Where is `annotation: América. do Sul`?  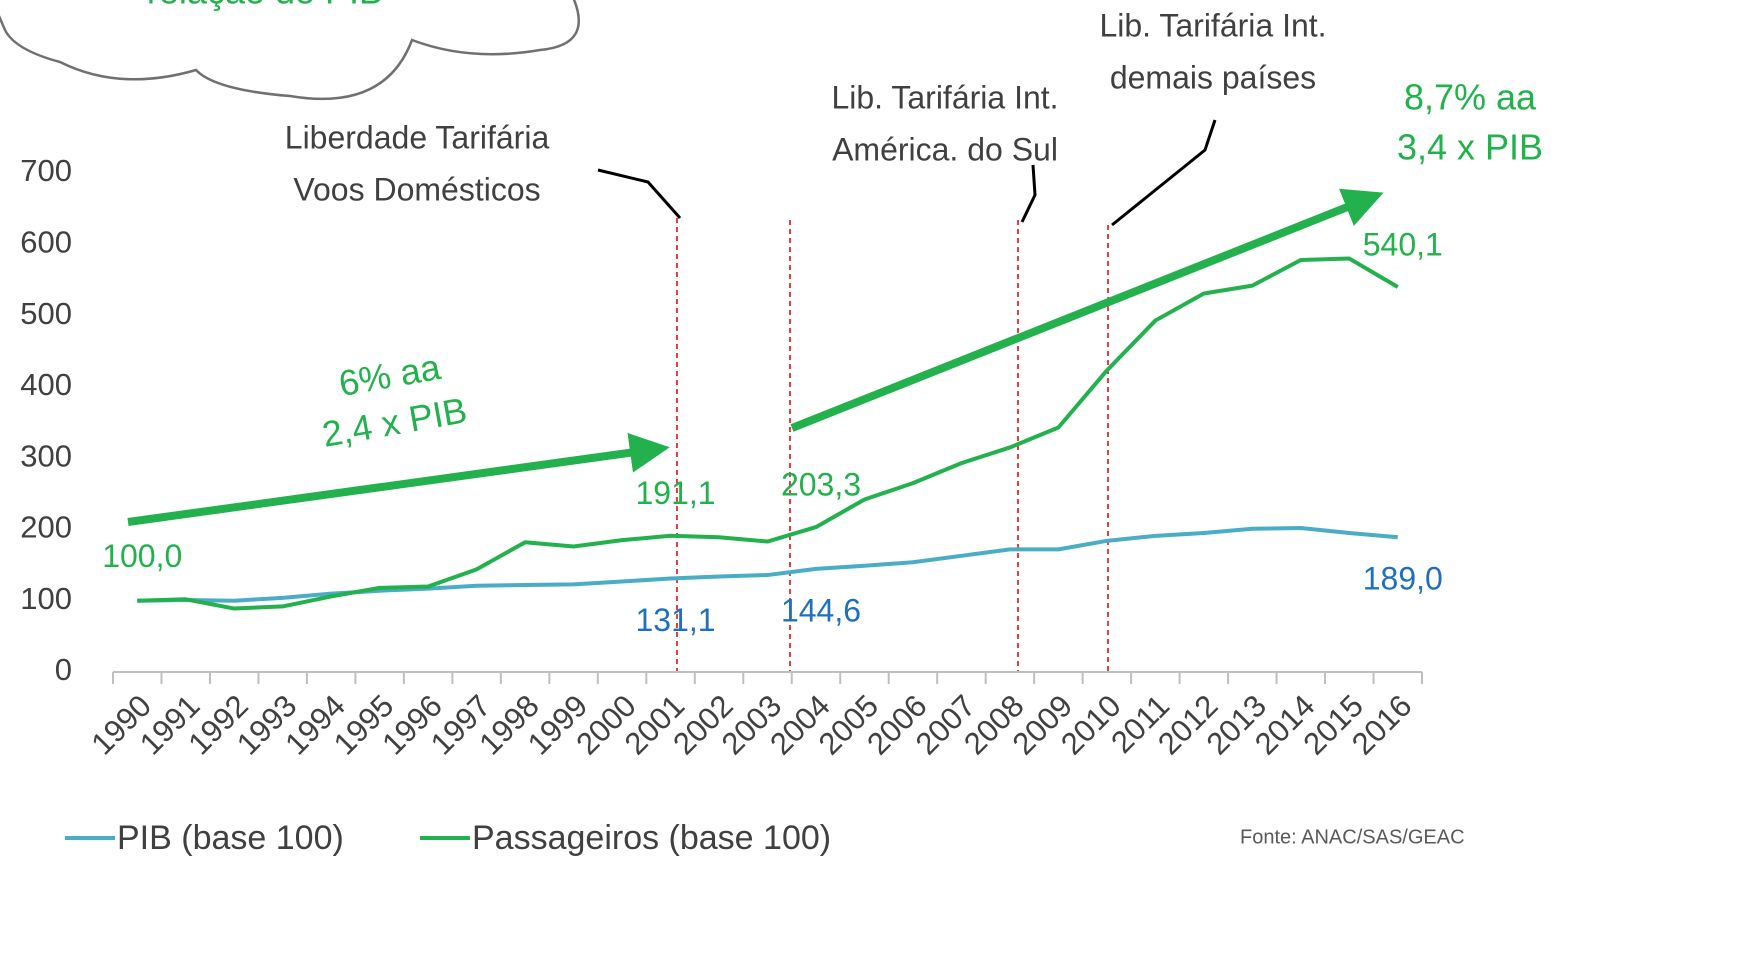 annotation: América. do Sul is located at coordinates (945, 149).